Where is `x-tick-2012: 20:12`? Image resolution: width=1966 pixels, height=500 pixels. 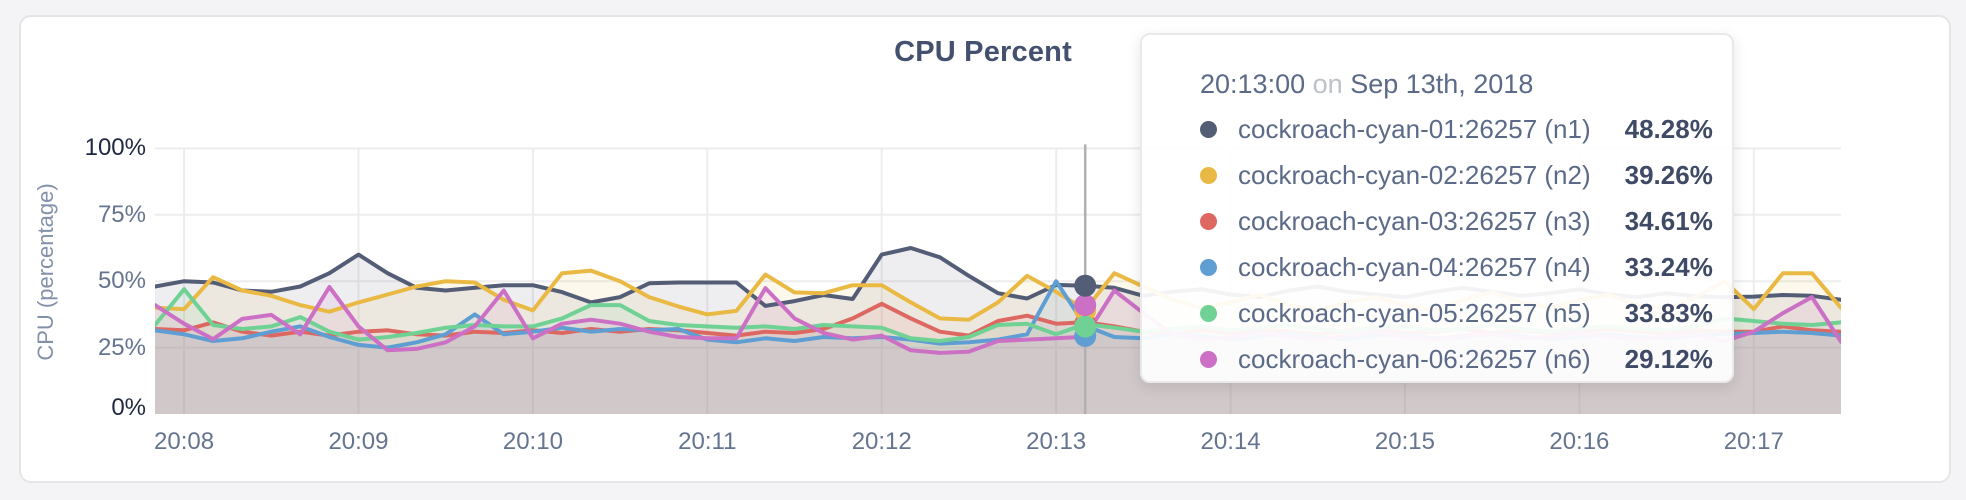
x-tick-2012: 20:12 is located at coordinates (881, 441).